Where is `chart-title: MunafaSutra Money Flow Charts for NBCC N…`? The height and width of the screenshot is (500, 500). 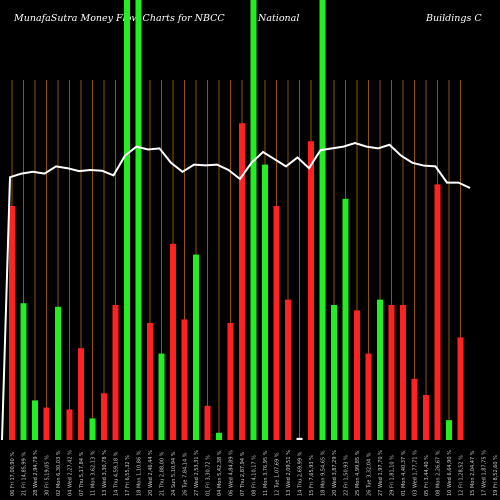 chart-title: MunafaSutra Money Flow Charts for NBCC N… is located at coordinates (250, 20).